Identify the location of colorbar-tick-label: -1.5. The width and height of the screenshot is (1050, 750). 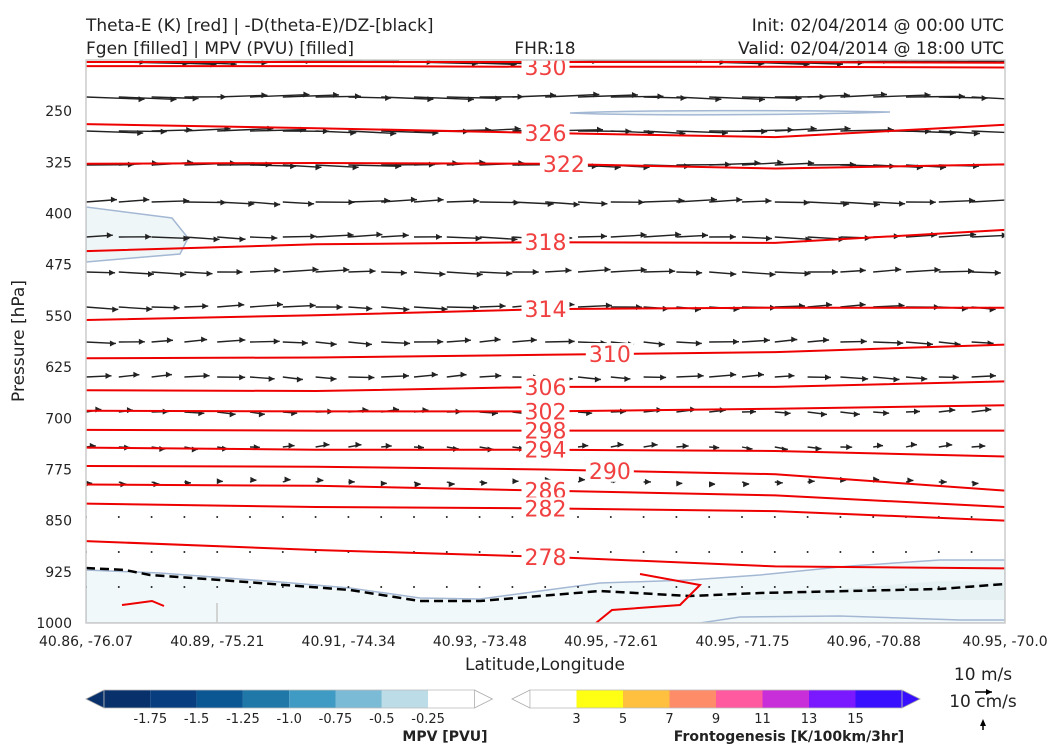
(196, 719).